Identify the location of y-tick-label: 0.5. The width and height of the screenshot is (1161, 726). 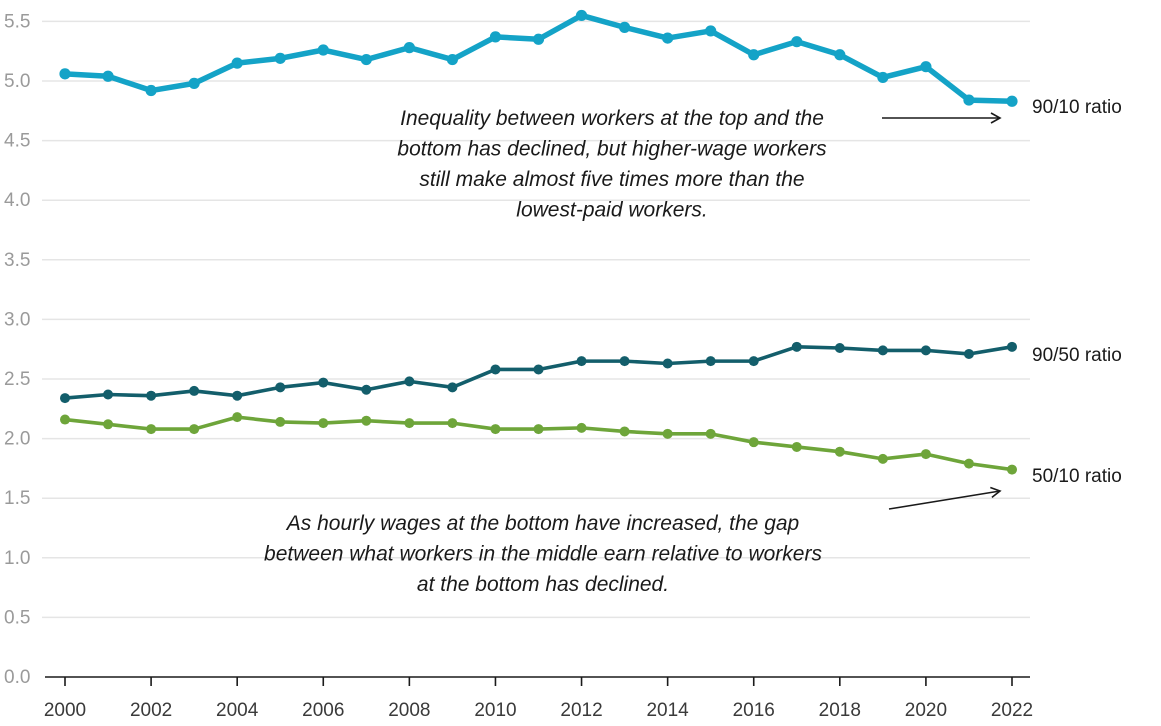
(17, 617).